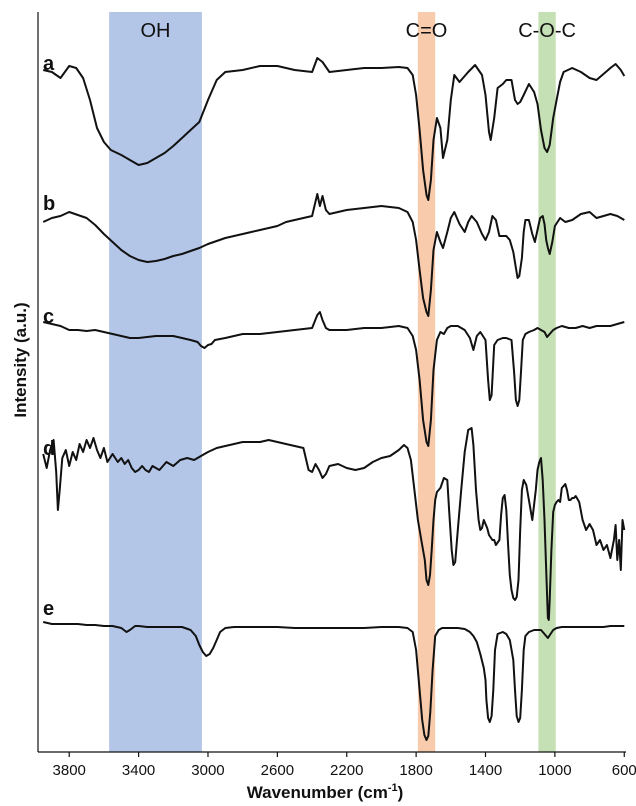 This screenshot has width=636, height=806. I want to click on y-axis-title: Intensity (a.u.), so click(20, 359).